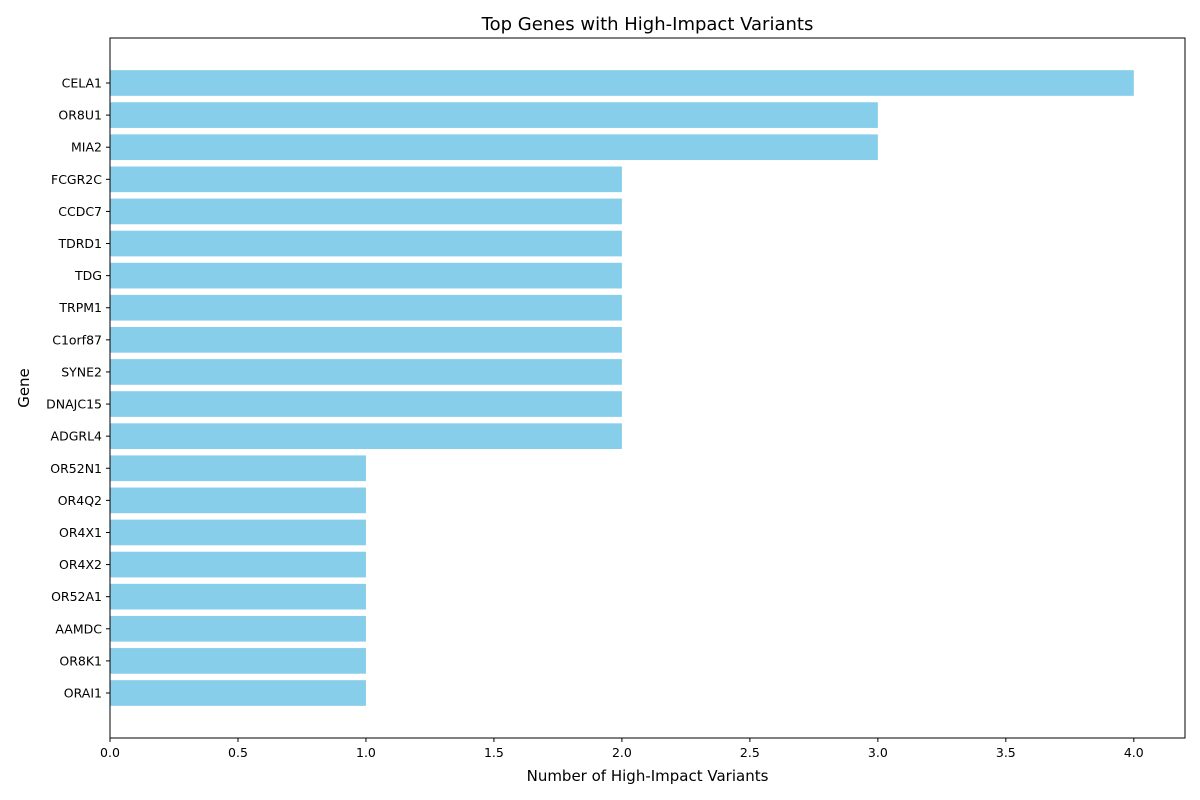 The image size is (1200, 800). Describe the element at coordinates (238, 661) in the screenshot. I see `bar-or8k1` at that location.